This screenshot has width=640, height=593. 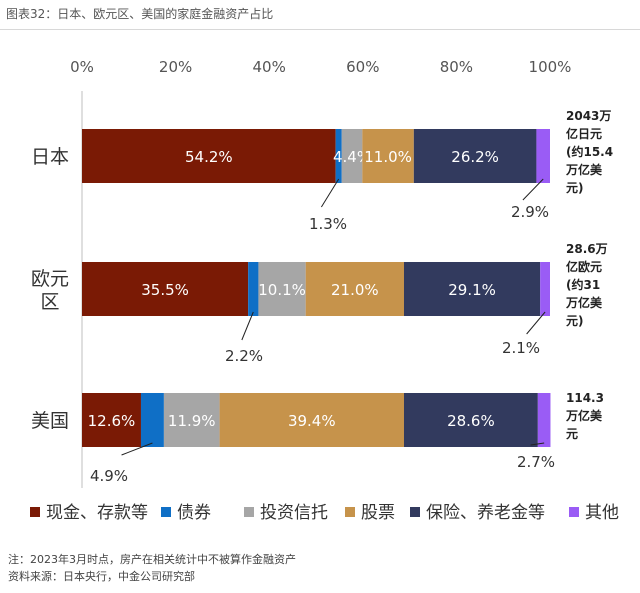 I want to click on legend-label: 现金、存款等, so click(x=97, y=513).